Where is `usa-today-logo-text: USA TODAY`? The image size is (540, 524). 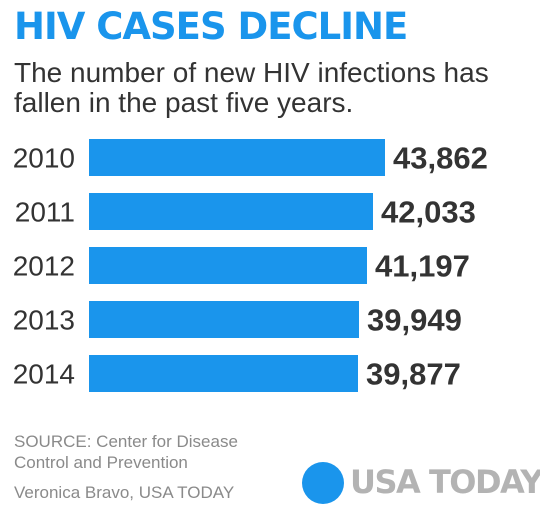
usa-today-logo-text: USA TODAY is located at coordinates (445, 482).